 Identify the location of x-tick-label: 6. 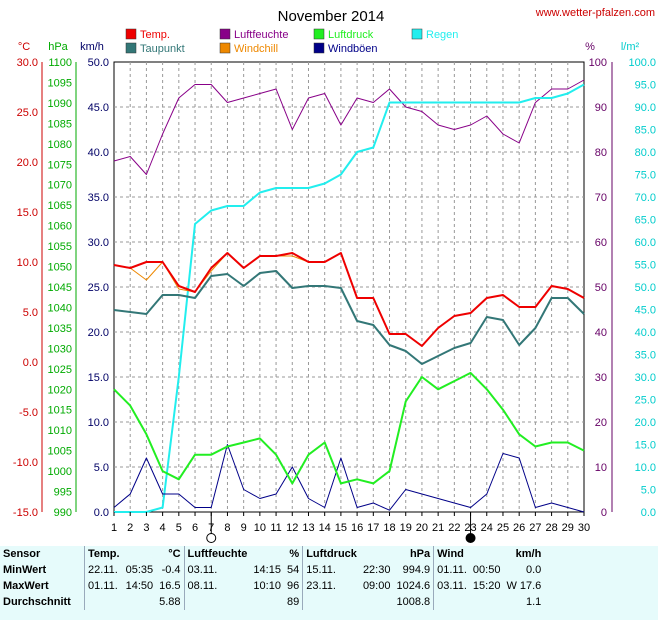
(195, 528).